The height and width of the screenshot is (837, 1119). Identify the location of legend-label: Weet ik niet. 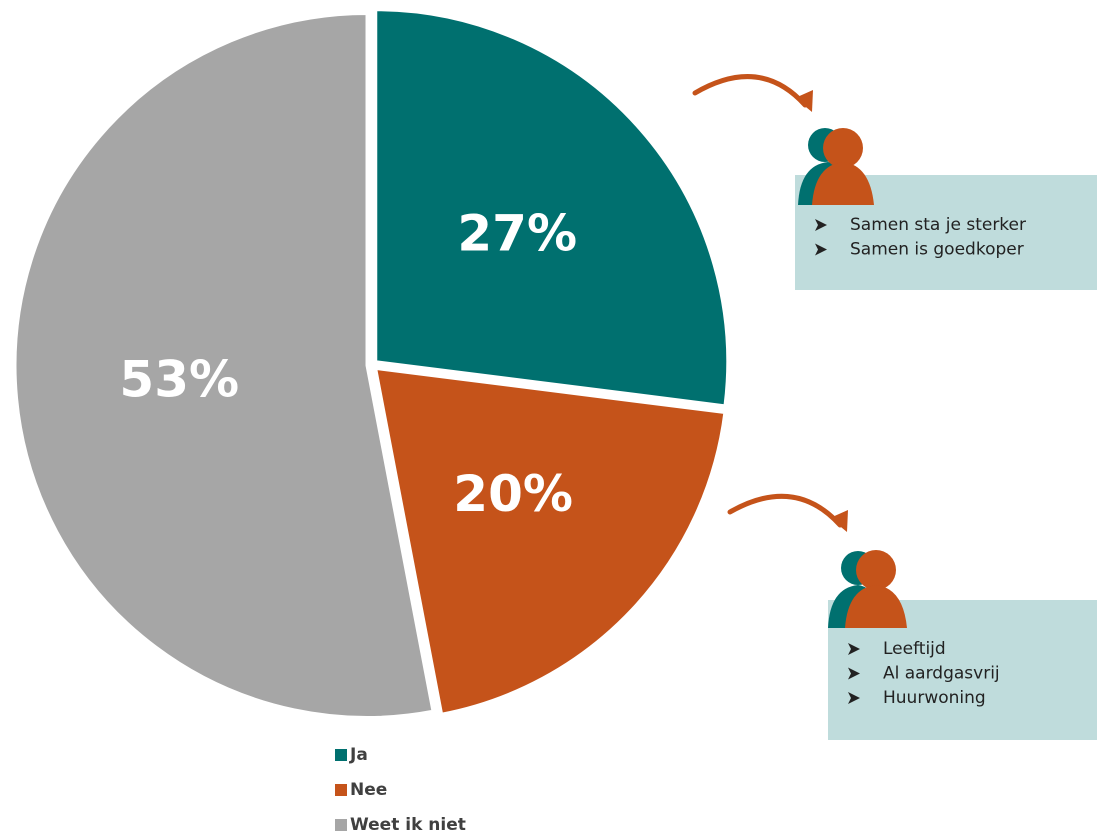
(408, 824).